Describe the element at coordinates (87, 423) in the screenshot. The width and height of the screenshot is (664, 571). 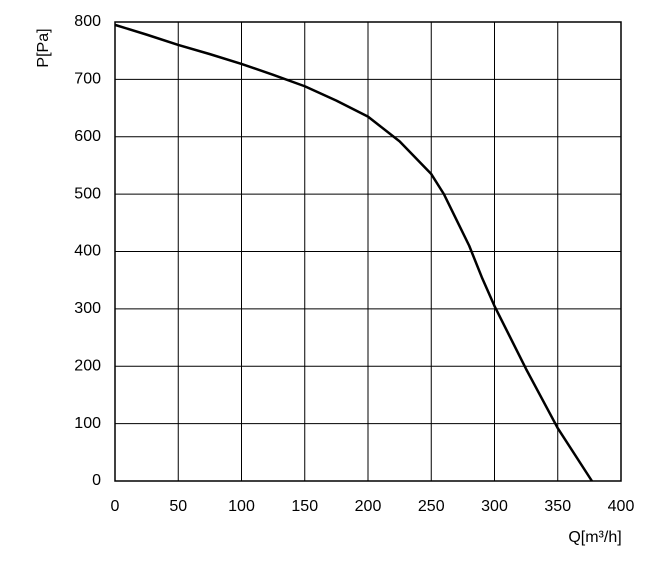
I see `y-tick-label: 100` at that location.